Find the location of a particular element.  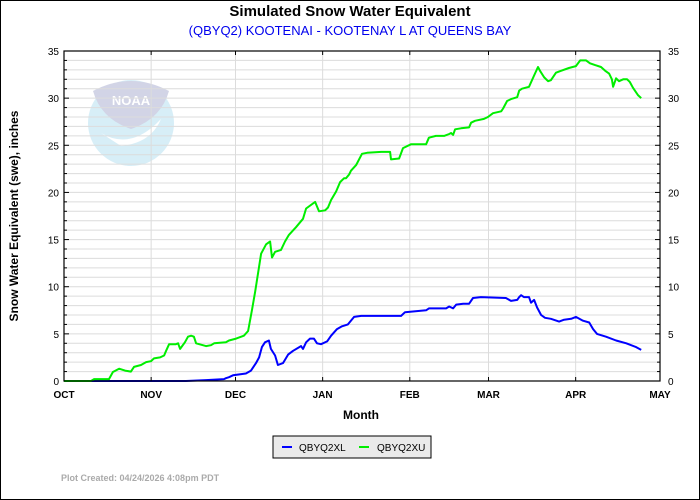

series-line-qbyq2xl is located at coordinates (353, 338).